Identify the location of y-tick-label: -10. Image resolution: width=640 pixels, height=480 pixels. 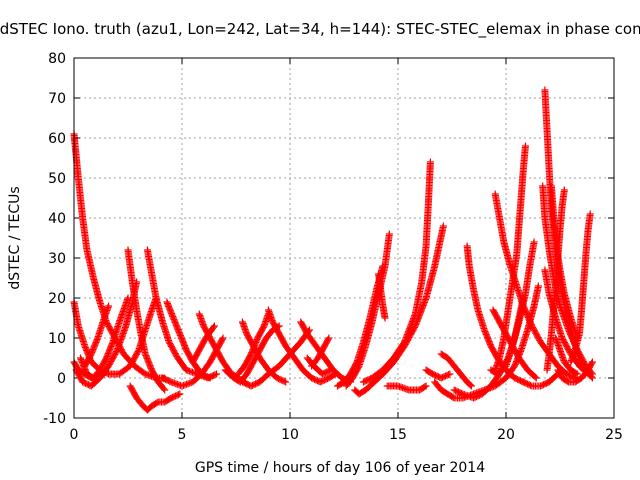
(54, 419).